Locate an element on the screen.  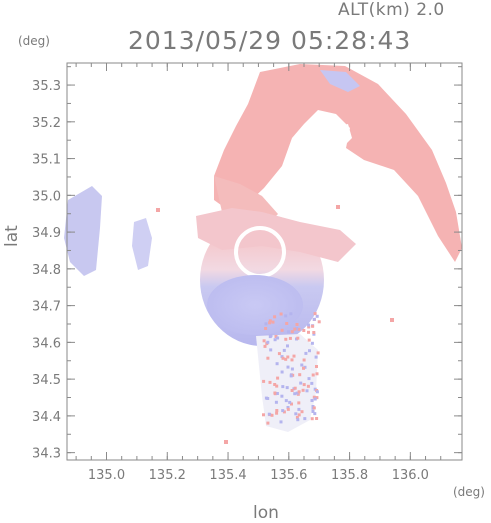
x-tick-label: 135.2 is located at coordinates (167, 475).